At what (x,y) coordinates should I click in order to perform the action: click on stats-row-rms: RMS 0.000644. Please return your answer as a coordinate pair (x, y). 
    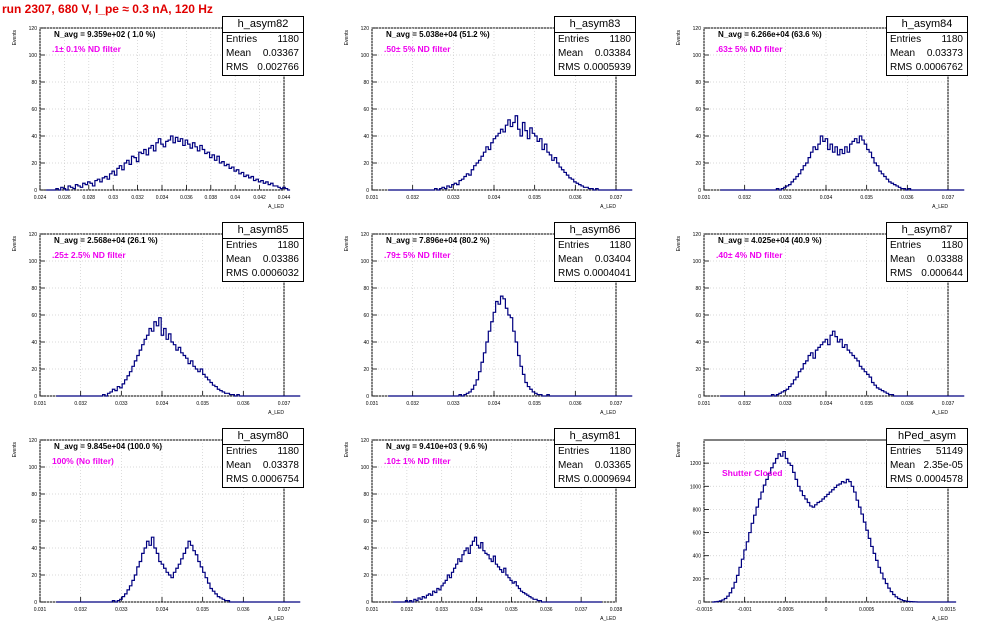
    Looking at the image, I should click on (927, 274).